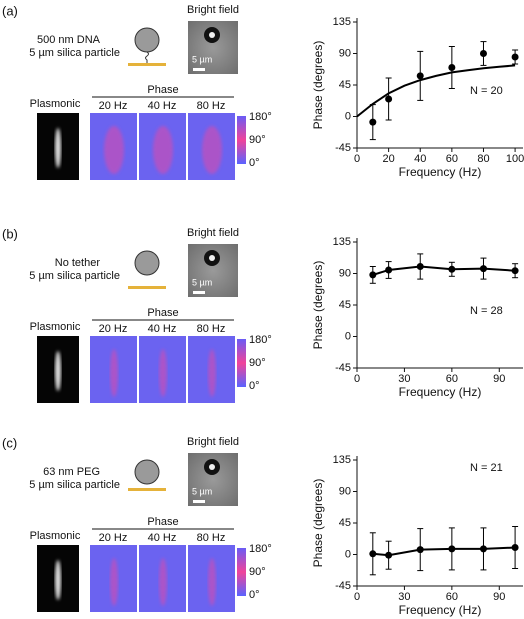 The image size is (524, 619). I want to click on x-tick-label: 30, so click(404, 379).